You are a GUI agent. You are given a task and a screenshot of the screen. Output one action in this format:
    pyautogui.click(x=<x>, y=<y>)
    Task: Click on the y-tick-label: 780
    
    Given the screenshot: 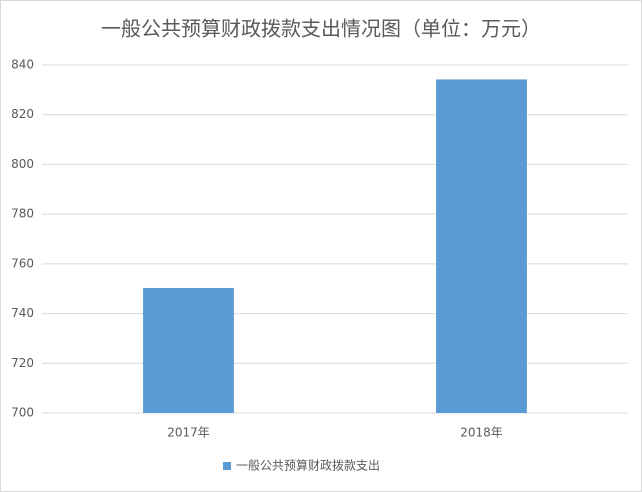 What is the action you would take?
    pyautogui.click(x=22, y=214)
    